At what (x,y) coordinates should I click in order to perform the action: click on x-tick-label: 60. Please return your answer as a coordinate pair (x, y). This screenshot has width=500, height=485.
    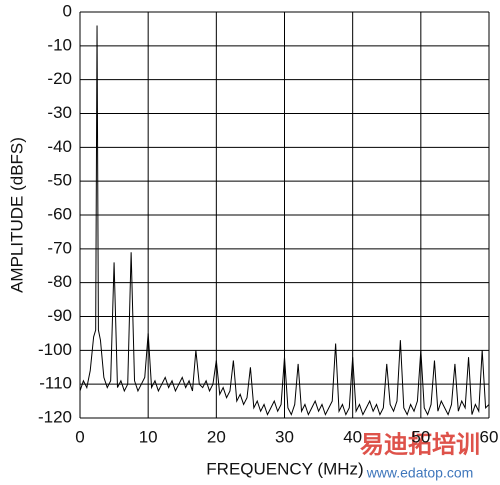
    Looking at the image, I should click on (489, 436).